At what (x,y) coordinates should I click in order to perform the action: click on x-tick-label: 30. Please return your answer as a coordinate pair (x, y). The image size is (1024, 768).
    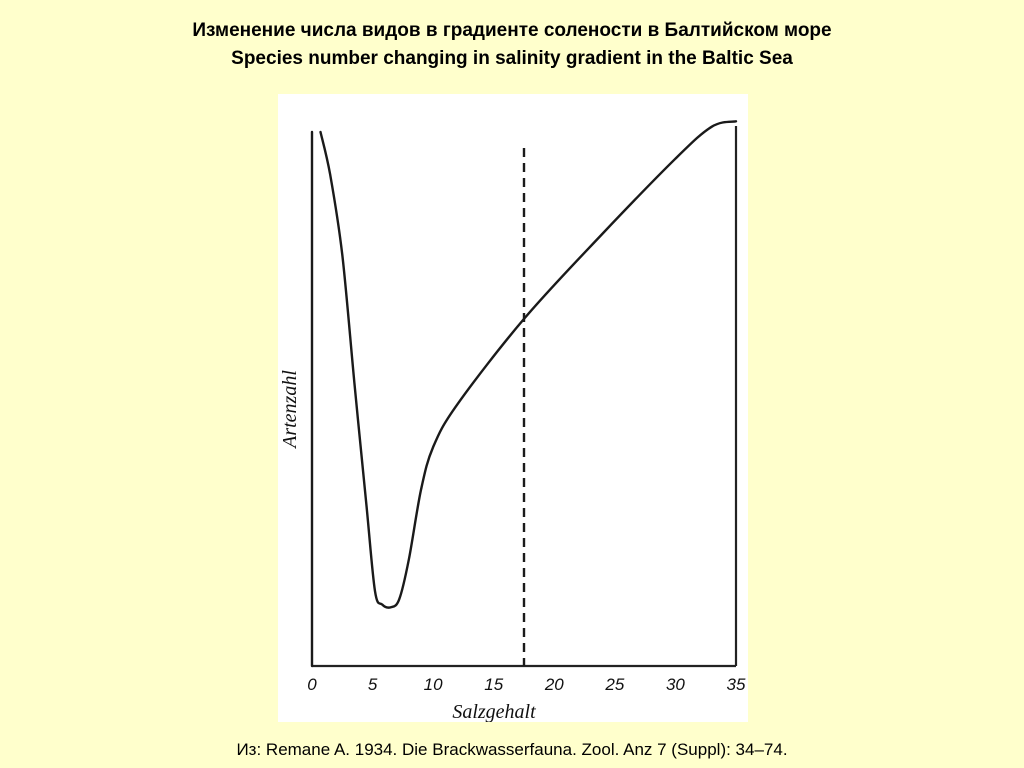
    Looking at the image, I should click on (675, 684).